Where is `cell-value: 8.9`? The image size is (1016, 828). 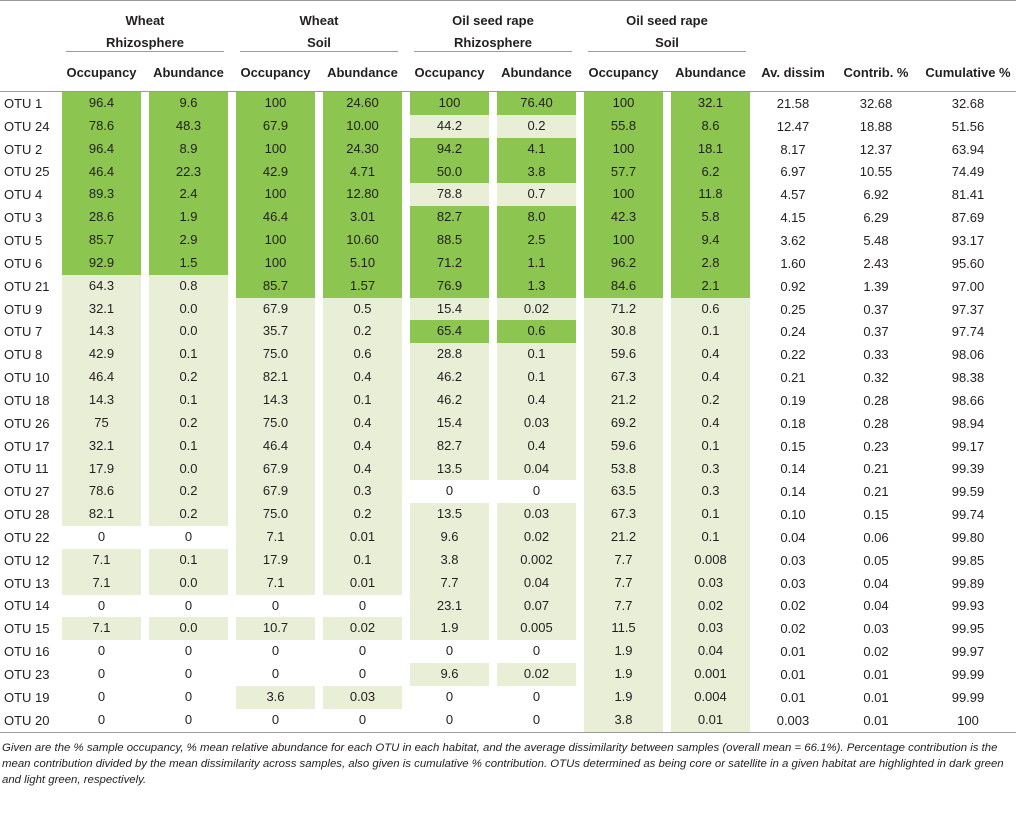 cell-value: 8.9 is located at coordinates (188, 149).